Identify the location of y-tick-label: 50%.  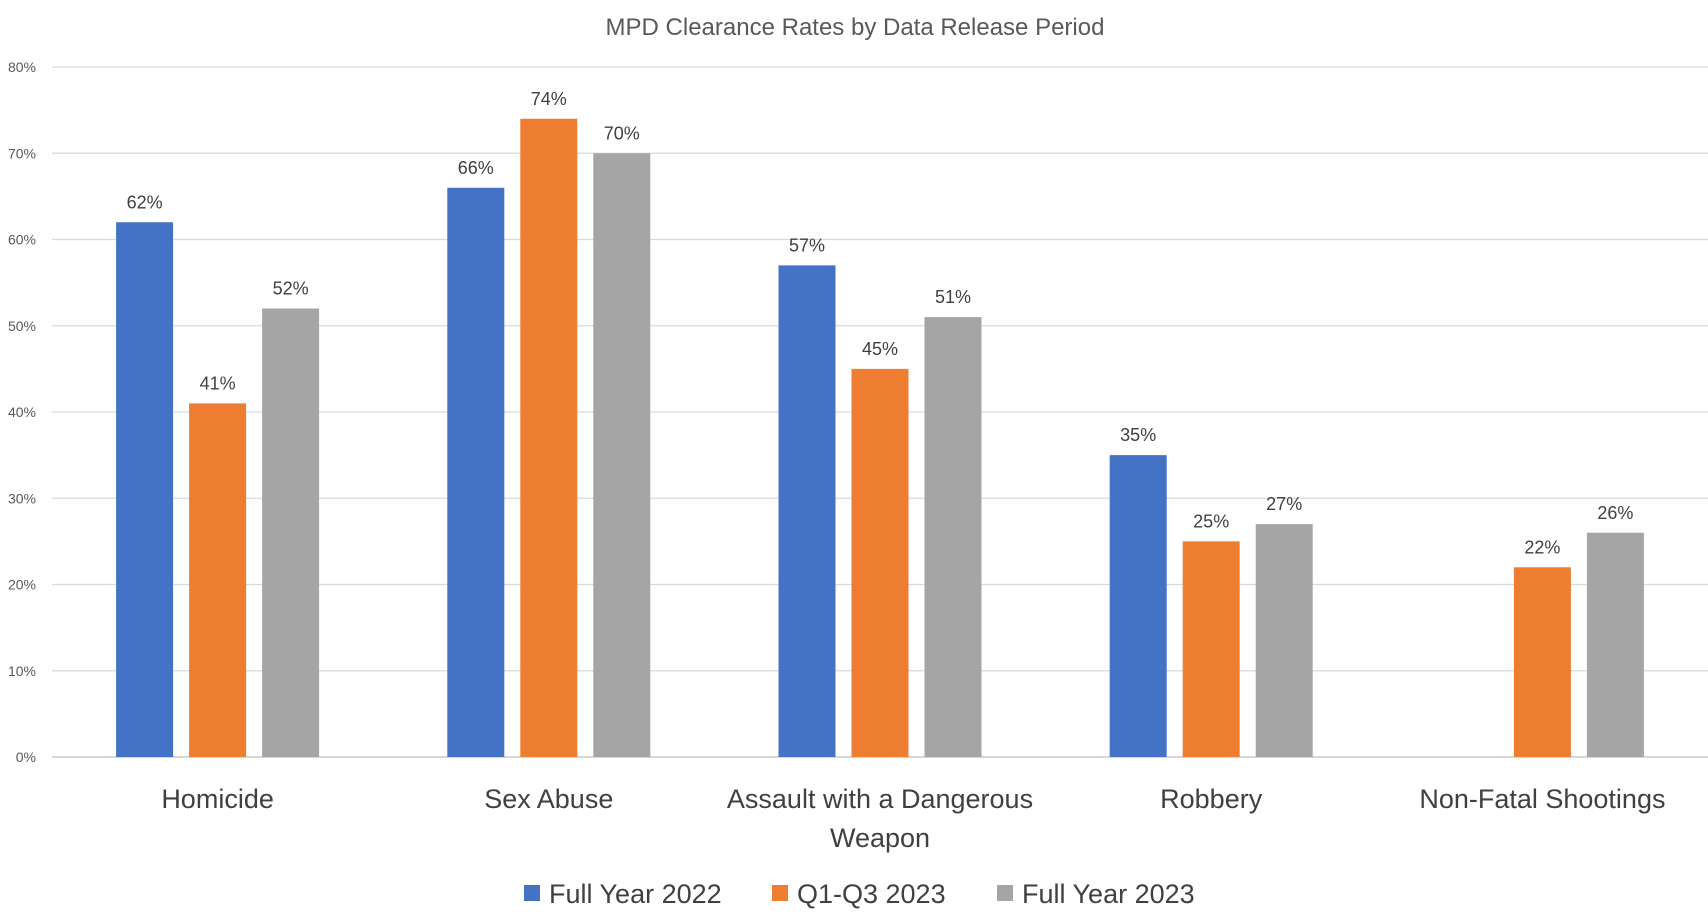
(22, 326).